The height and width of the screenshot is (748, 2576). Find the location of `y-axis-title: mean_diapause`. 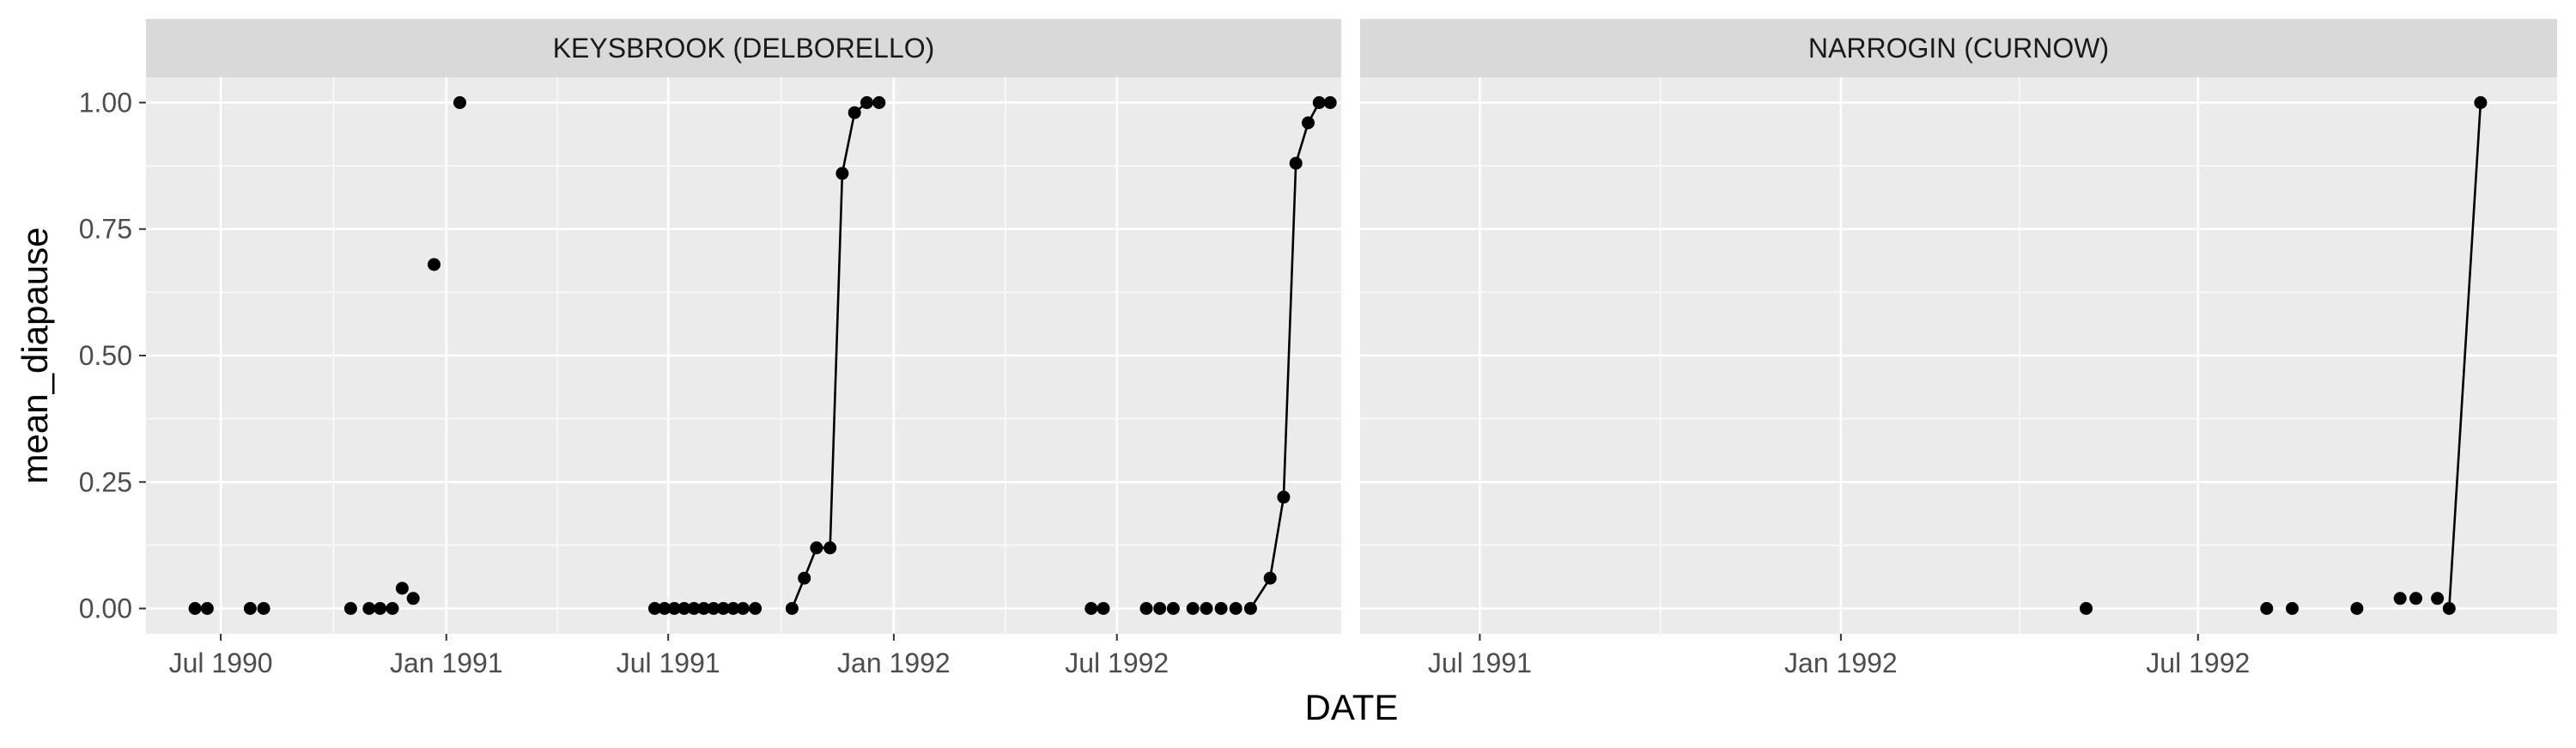

y-axis-title: mean_diapause is located at coordinates (35, 356).